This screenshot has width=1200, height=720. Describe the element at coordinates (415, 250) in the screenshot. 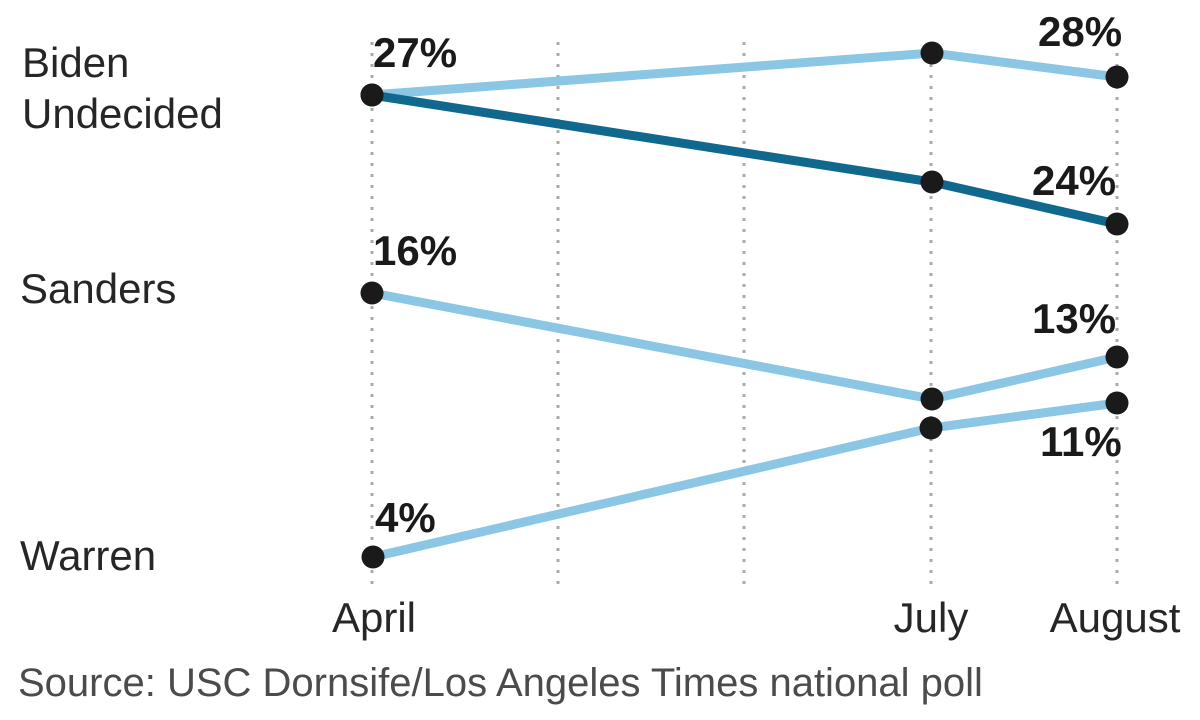

I see `value-label-16: 16%` at that location.